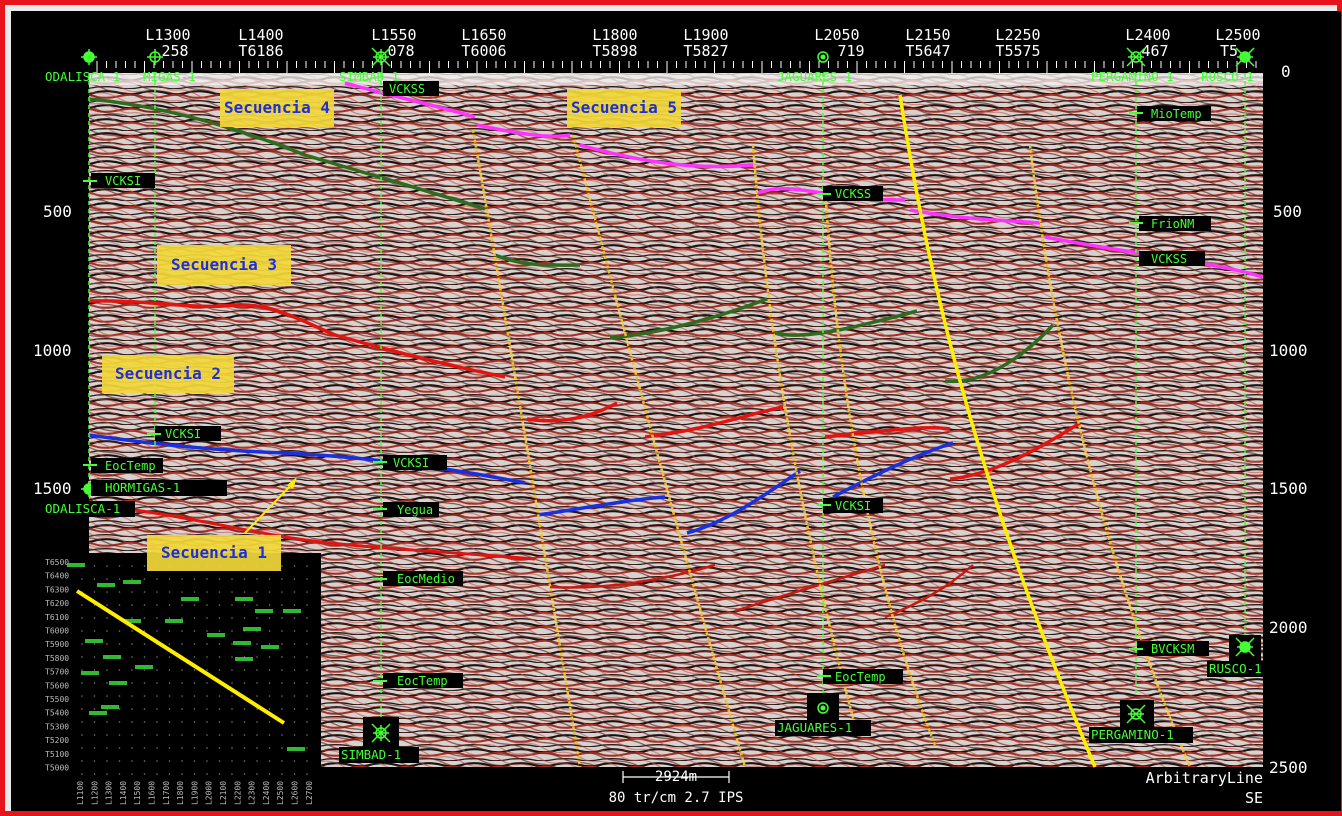 The width and height of the screenshot is (1342, 816). I want to click on inset-y-label: T6000, so click(57, 631).